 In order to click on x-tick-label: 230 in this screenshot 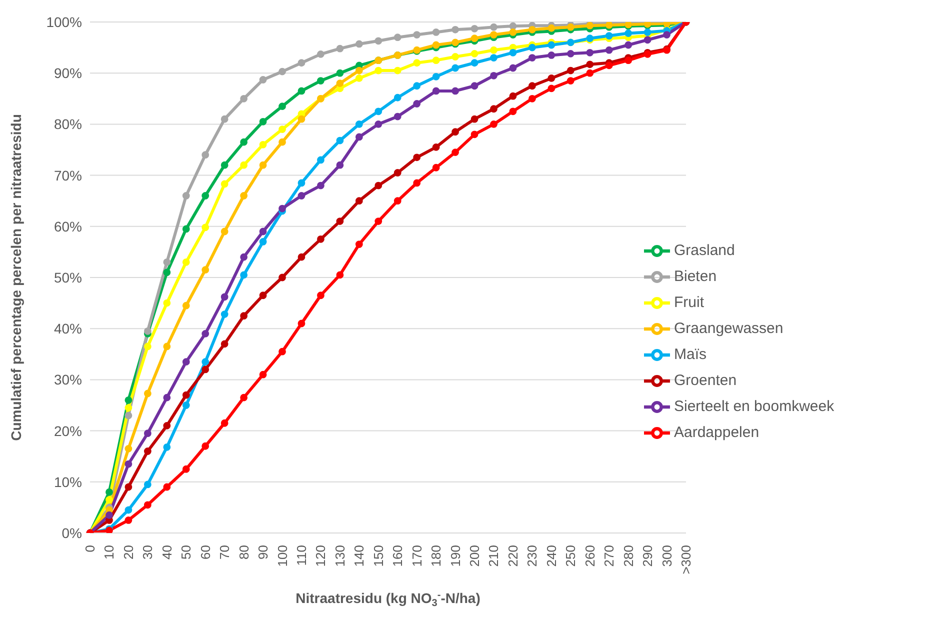, I will do `click(532, 556)`.